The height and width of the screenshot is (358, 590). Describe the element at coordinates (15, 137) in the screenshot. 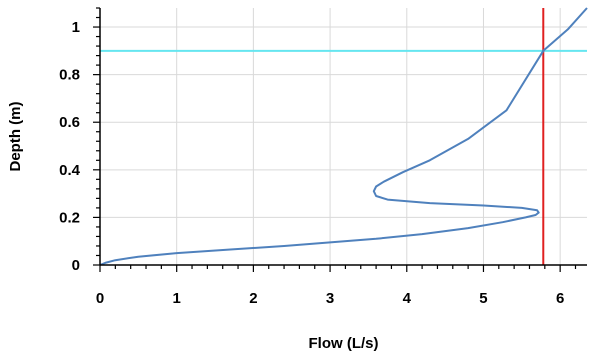

I see `y-axis-title: Depth (m)` at that location.